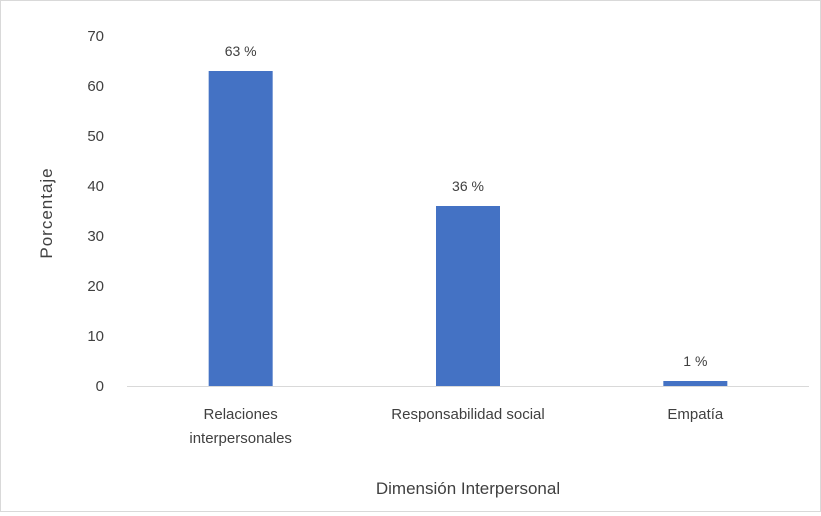 Image resolution: width=821 pixels, height=516 pixels. What do you see at coordinates (95, 336) in the screenshot?
I see `y-tick-label: 10` at bounding box center [95, 336].